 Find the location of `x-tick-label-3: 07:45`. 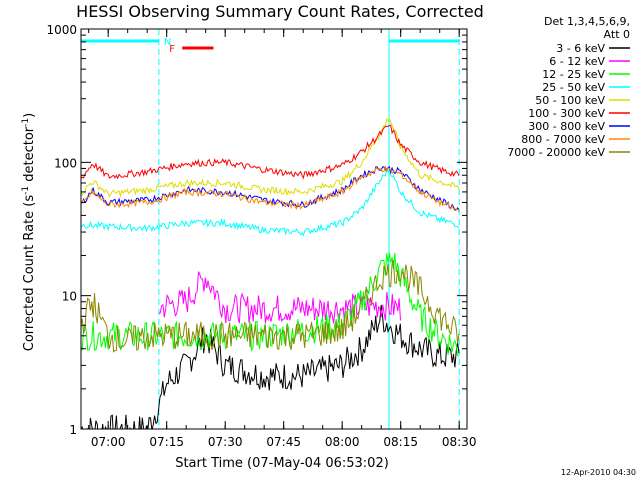

x-tick-label-3: 07:45 is located at coordinates (283, 442).